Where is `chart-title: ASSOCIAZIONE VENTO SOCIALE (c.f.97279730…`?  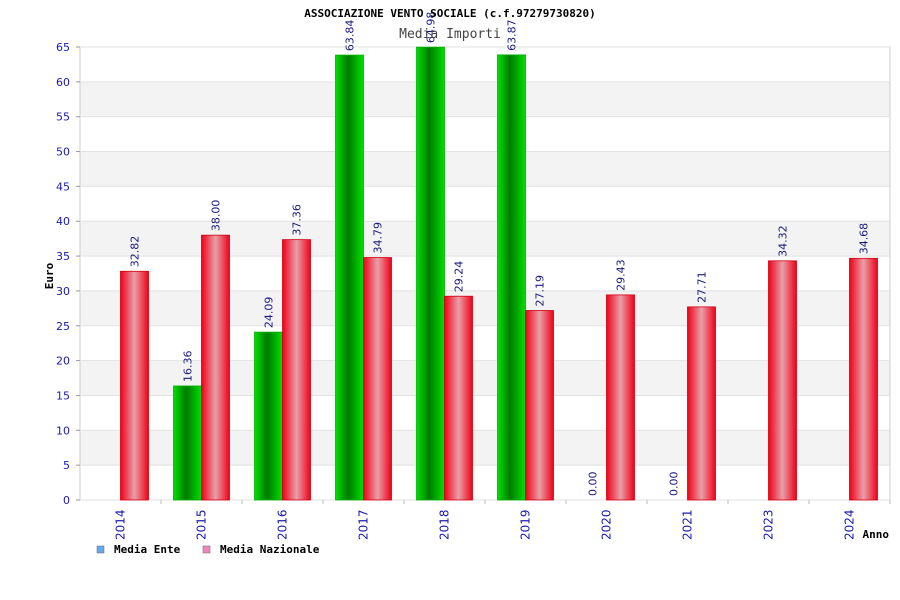
chart-title: ASSOCIAZIONE VENTO SOCIALE (c.f.97279730… is located at coordinates (449, 13).